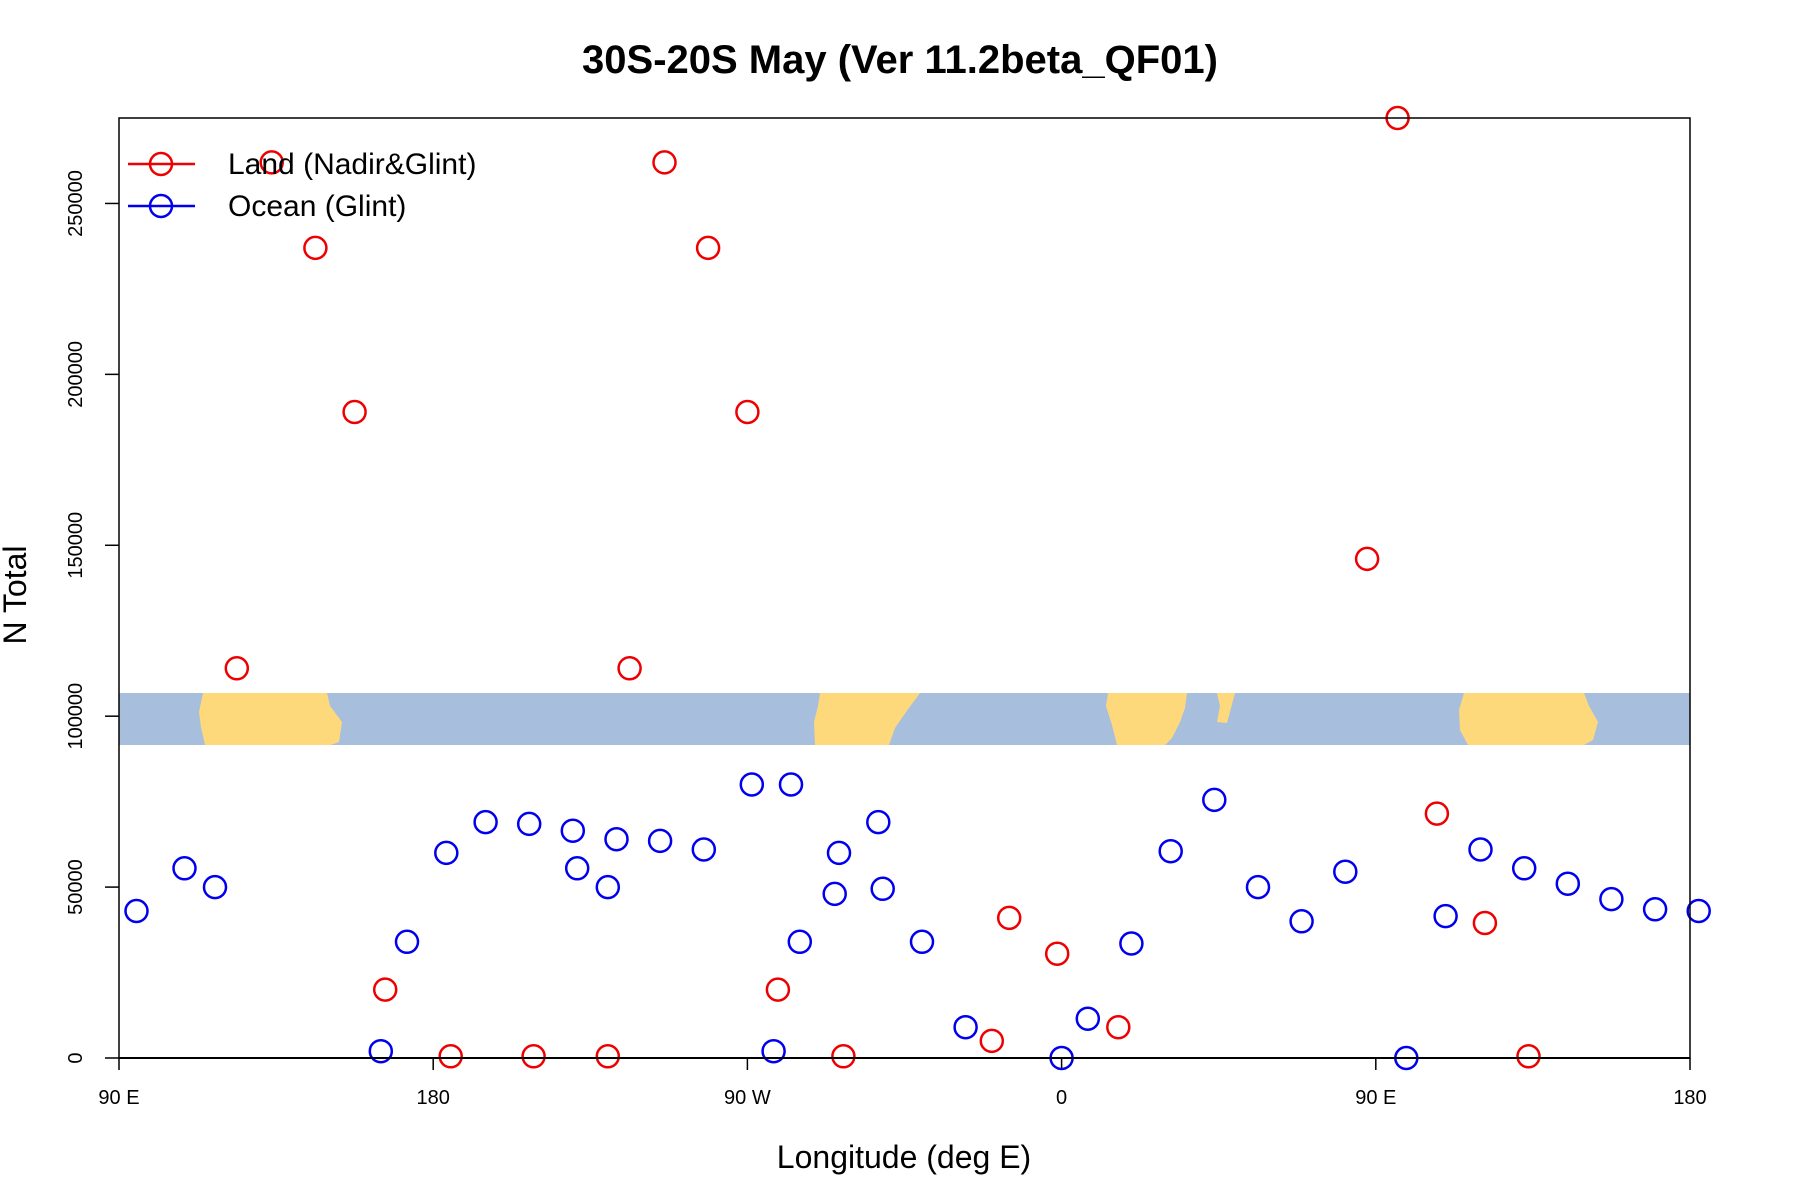  I want to click on x-axis: 90 E 180 90 W 0 90 E 180, so click(902, 1083).